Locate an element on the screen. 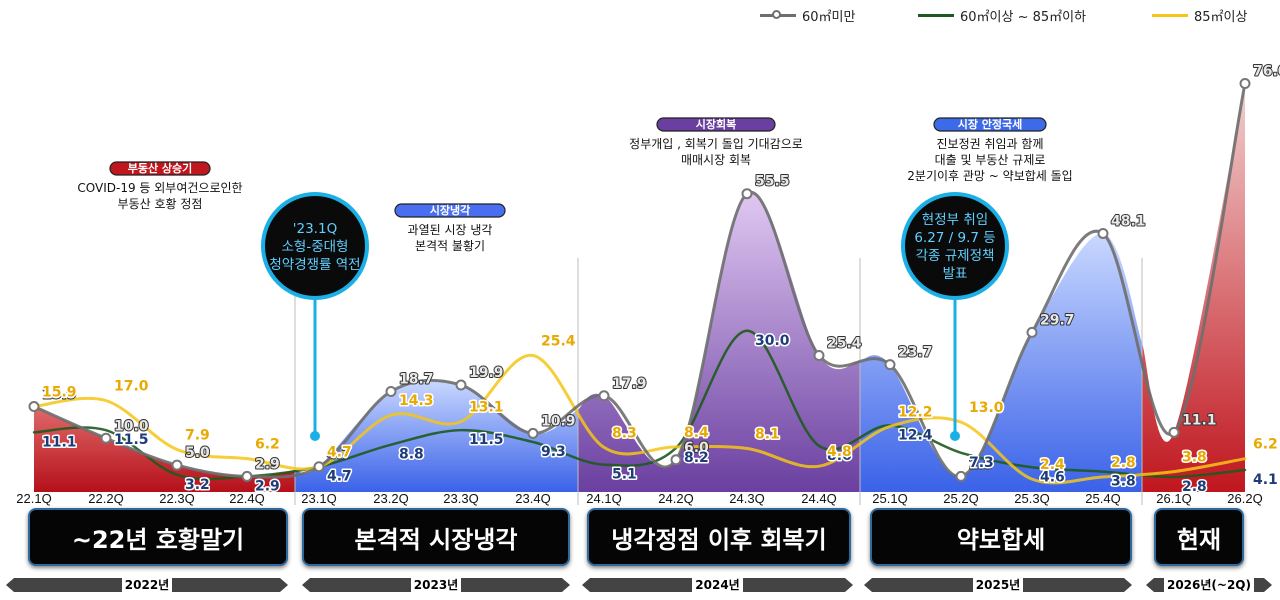 This screenshot has width=1280, height=600. data-label-series-2: 8.2 is located at coordinates (696, 458).